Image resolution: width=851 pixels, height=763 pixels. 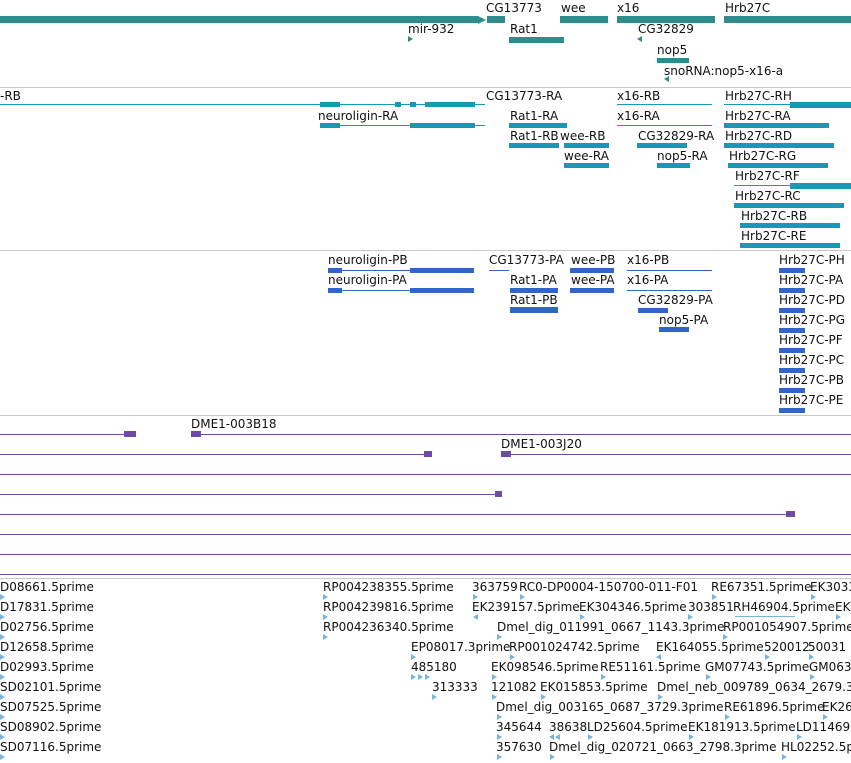 I want to click on protein-label: x16-PA, so click(x=648, y=280).